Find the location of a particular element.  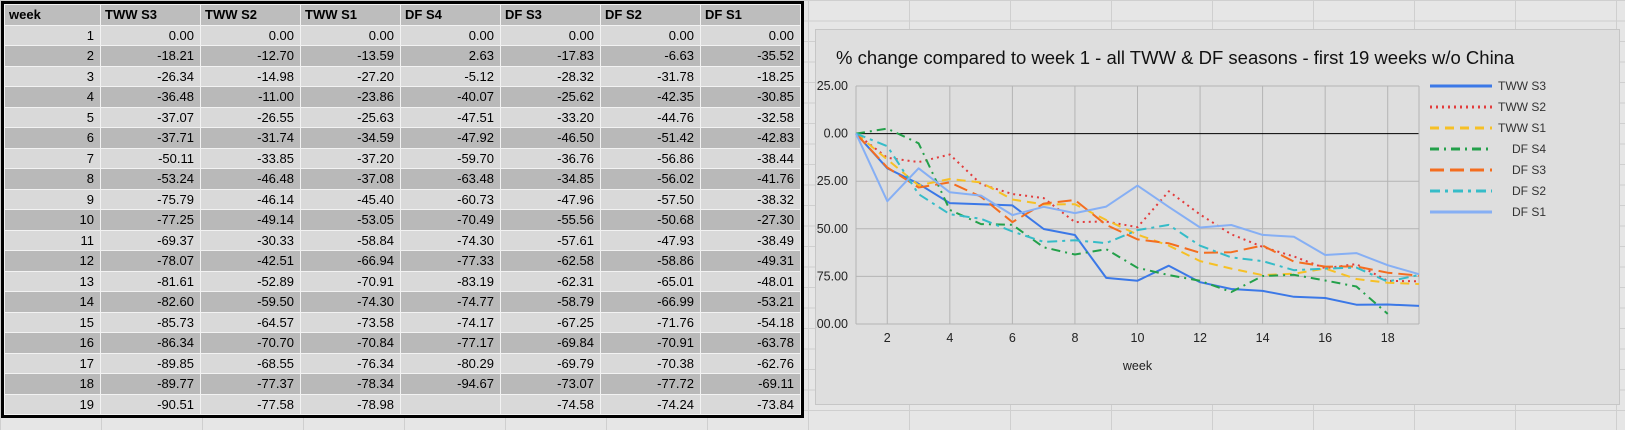

value-cell: -23.86 is located at coordinates (350, 97).